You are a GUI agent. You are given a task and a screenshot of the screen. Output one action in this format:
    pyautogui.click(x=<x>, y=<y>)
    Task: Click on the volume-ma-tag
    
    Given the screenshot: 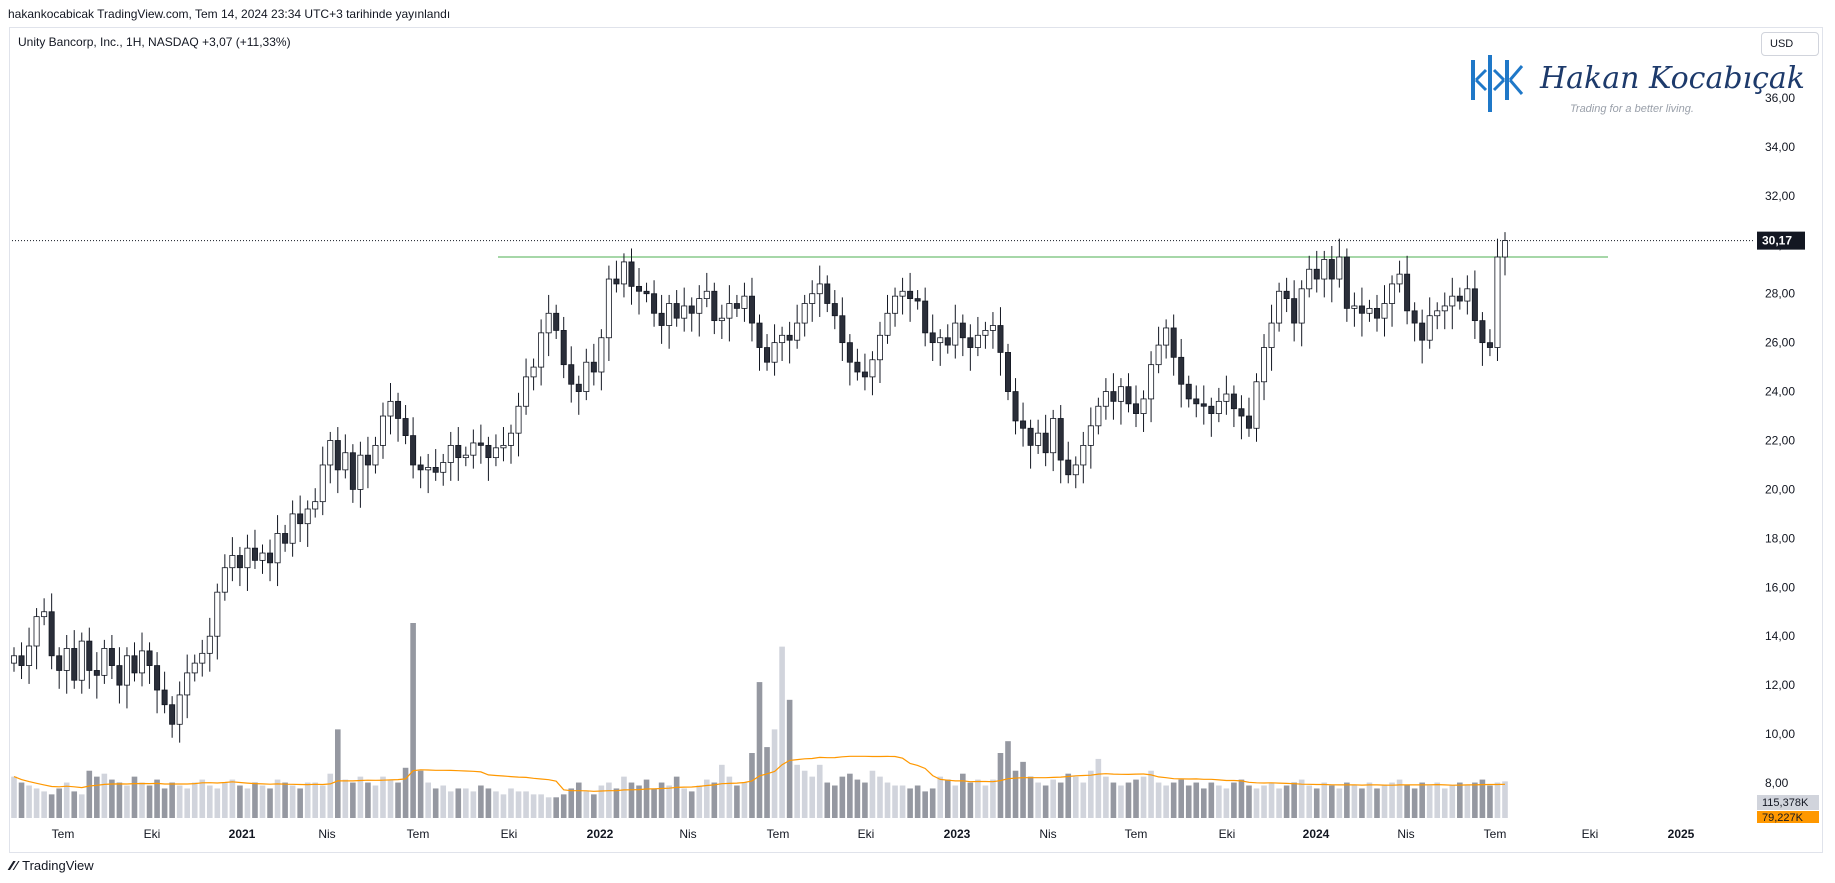 What is the action you would take?
    pyautogui.click(x=1788, y=817)
    